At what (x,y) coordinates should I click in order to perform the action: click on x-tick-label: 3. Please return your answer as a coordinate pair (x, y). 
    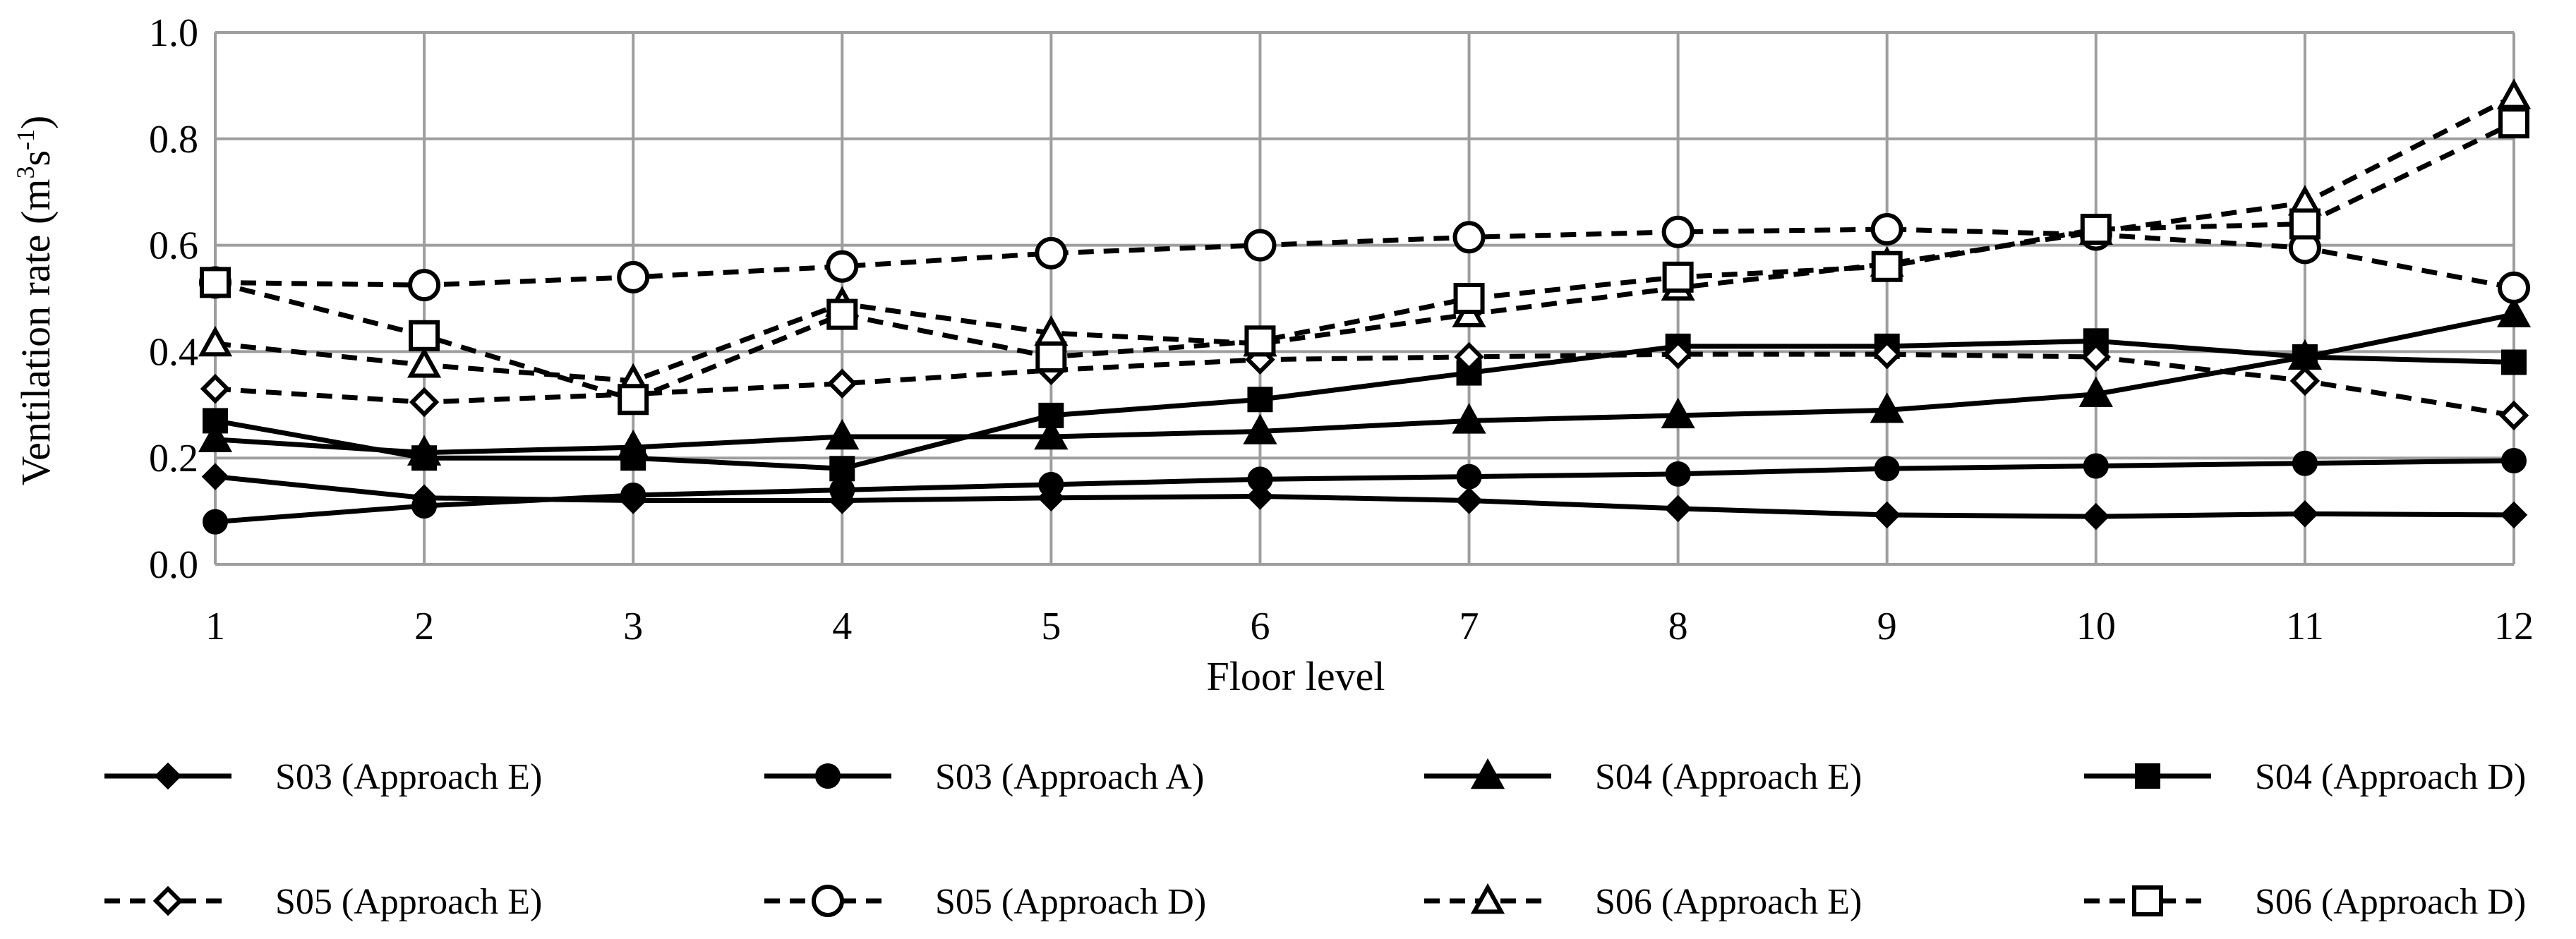
    Looking at the image, I should click on (633, 626).